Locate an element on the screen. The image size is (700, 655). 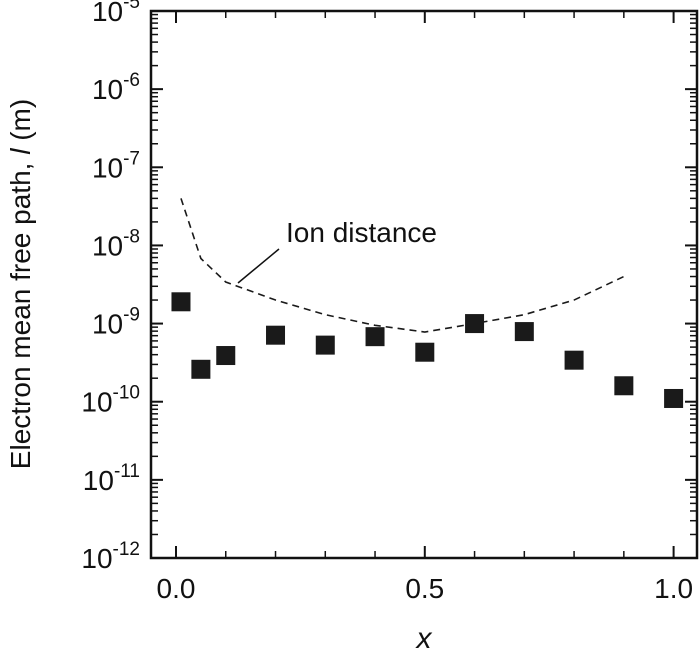
x-tick-label: 0.0 is located at coordinates (176, 588).